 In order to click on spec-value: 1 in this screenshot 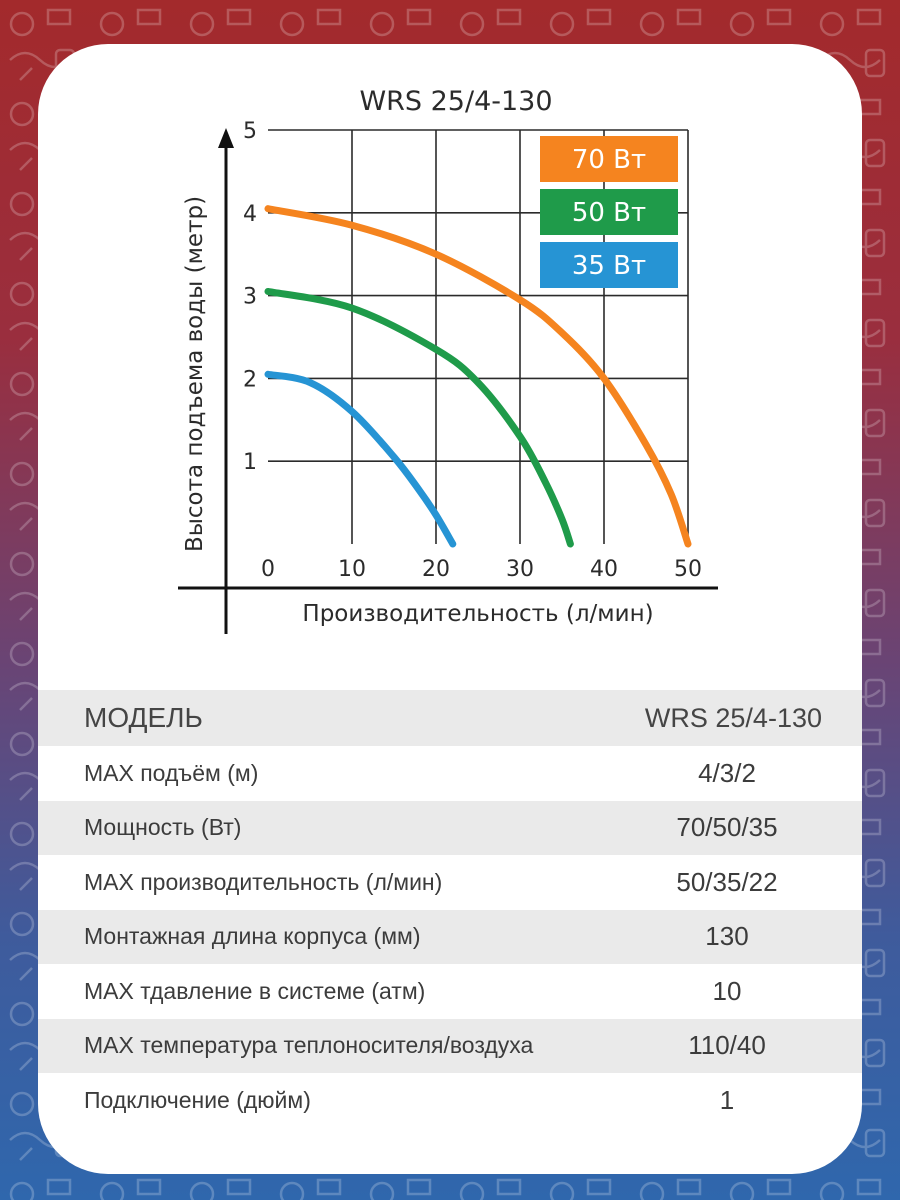, I will do `click(727, 1099)`.